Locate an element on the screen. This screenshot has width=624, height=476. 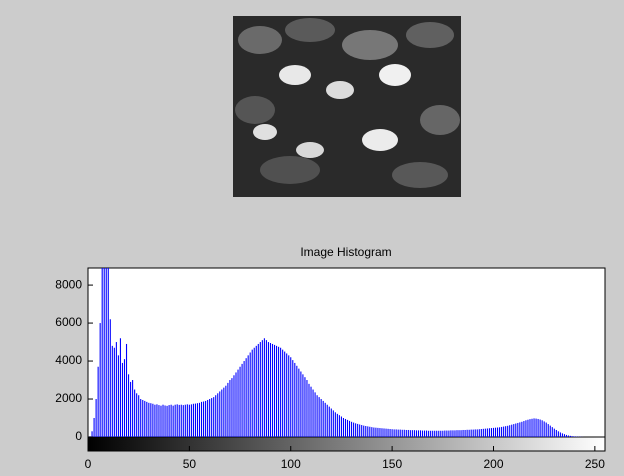
x-tick-label: 0 is located at coordinates (88, 464).